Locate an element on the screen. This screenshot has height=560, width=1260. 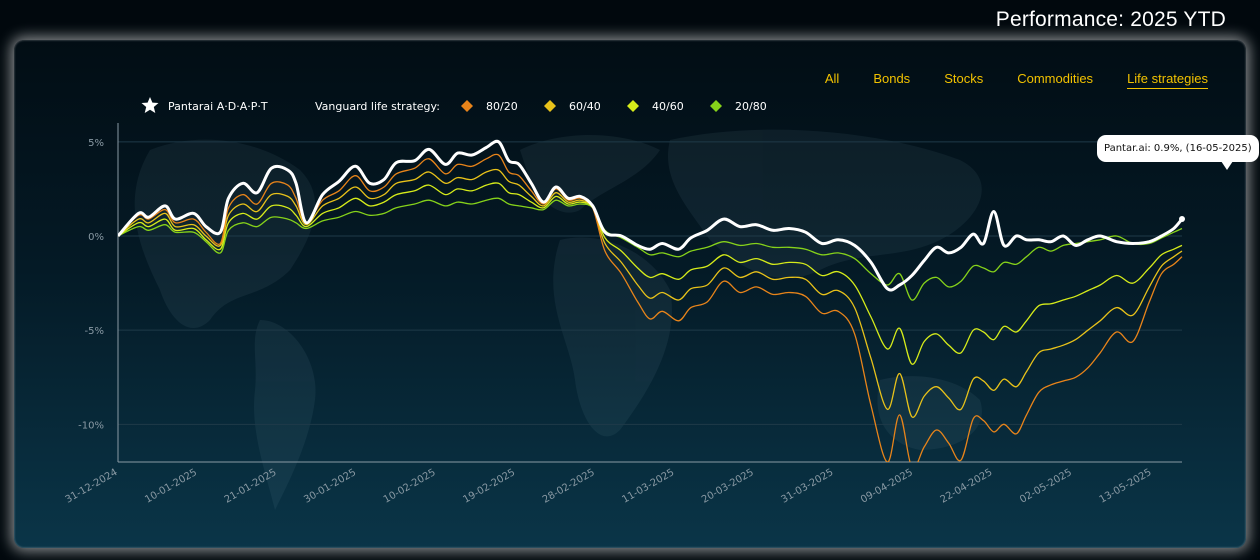
star-icon is located at coordinates (150, 105).